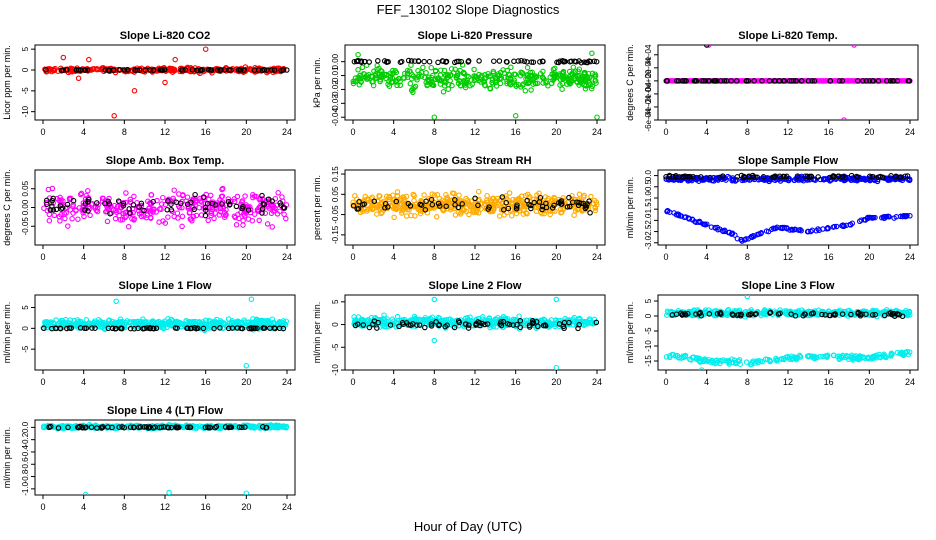 The height and width of the screenshot is (540, 936). What do you see at coordinates (335, 214) in the screenshot?
I see `y-tick-label: -0.05` at bounding box center [335, 214].